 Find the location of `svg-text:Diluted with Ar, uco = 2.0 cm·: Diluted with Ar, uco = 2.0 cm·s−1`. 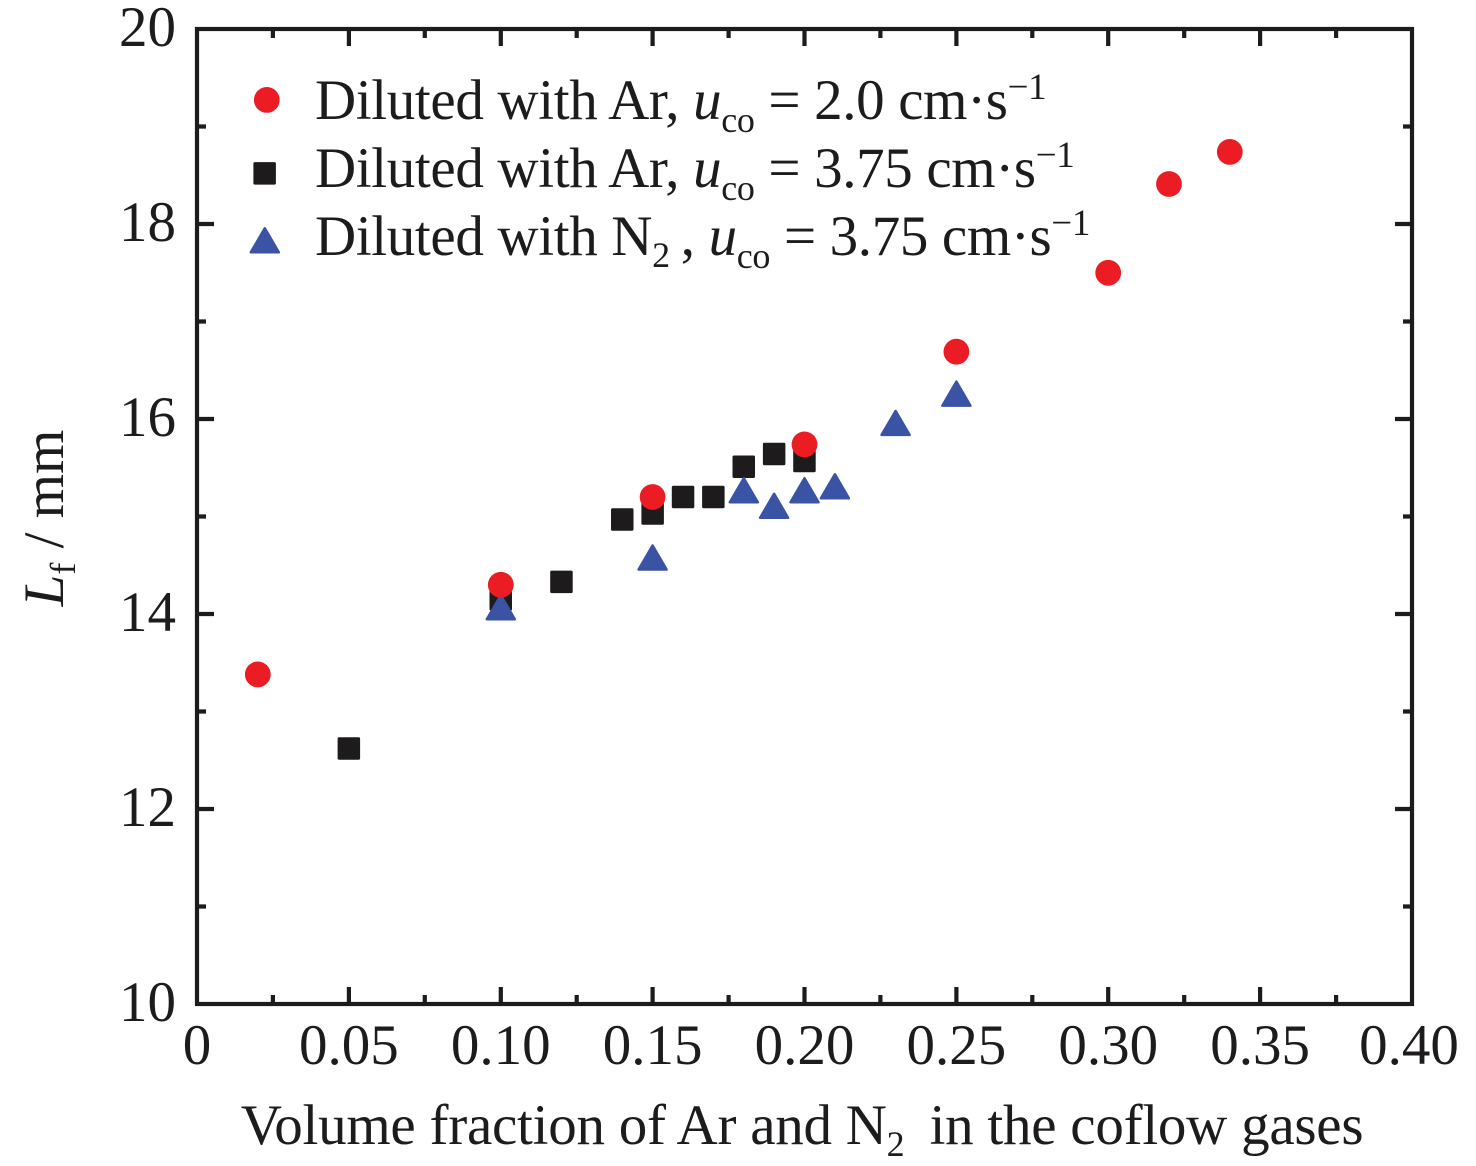

svg-text:Diluted with Ar, uco = 2.0 cm·: Diluted with Ar, uco = 2.0 cm·s−1 is located at coordinates (680, 103).